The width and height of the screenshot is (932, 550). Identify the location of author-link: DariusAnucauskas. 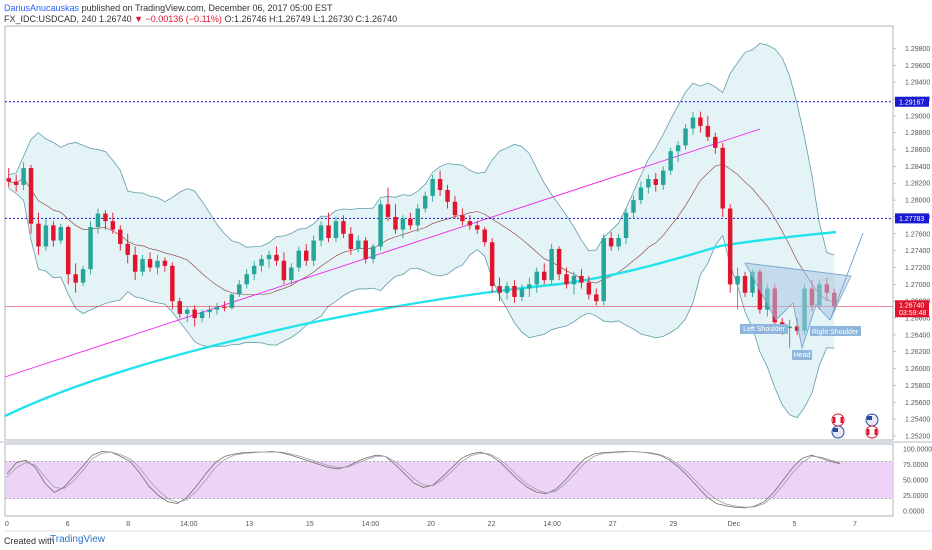
(42, 8).